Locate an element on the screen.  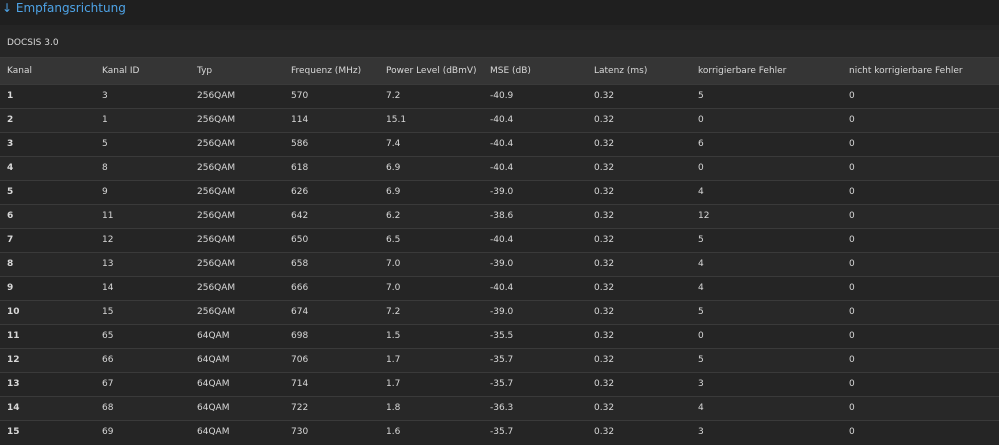
table-row: 9 14 256QAM 666 7.0 -40.4 0.32 4 0 is located at coordinates (499, 288).